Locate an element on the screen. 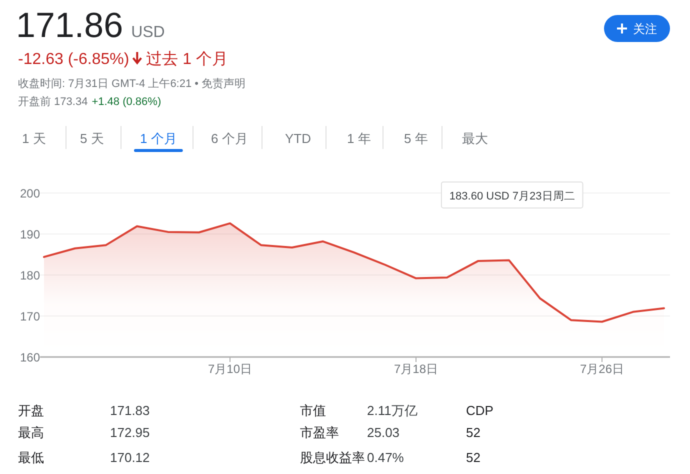 The image size is (690, 474). x-tick-label: 7月18日 is located at coordinates (416, 369).